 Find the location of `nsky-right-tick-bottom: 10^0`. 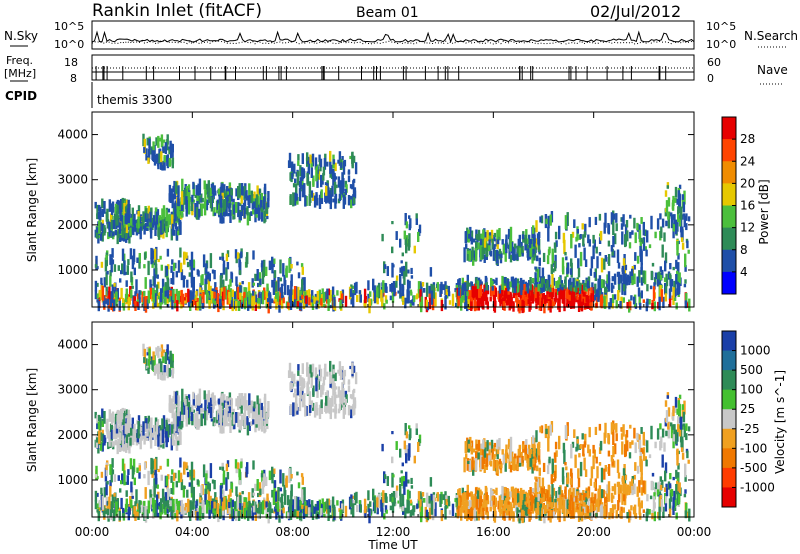

nsky-right-tick-bottom: 10^0 is located at coordinates (721, 44).